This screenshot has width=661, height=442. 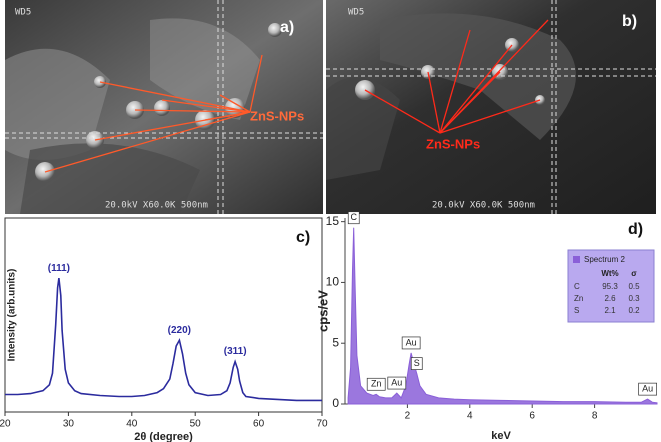 I want to click on inset-cell: 0.3, so click(x=634, y=298).